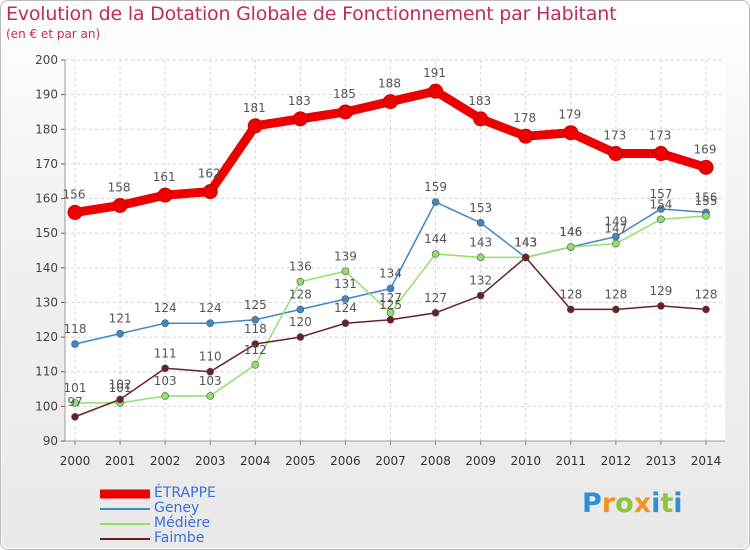  I want to click on x-tick-label: 2009, so click(480, 461).